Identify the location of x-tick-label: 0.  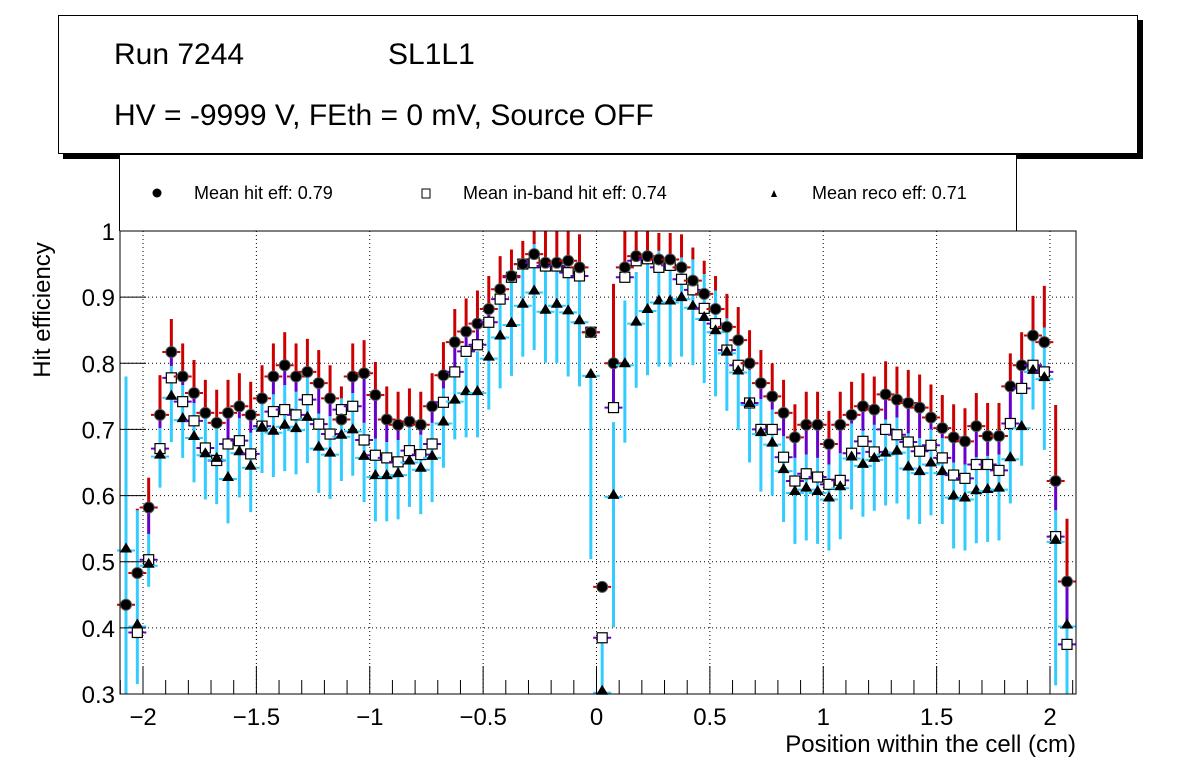
(596, 717).